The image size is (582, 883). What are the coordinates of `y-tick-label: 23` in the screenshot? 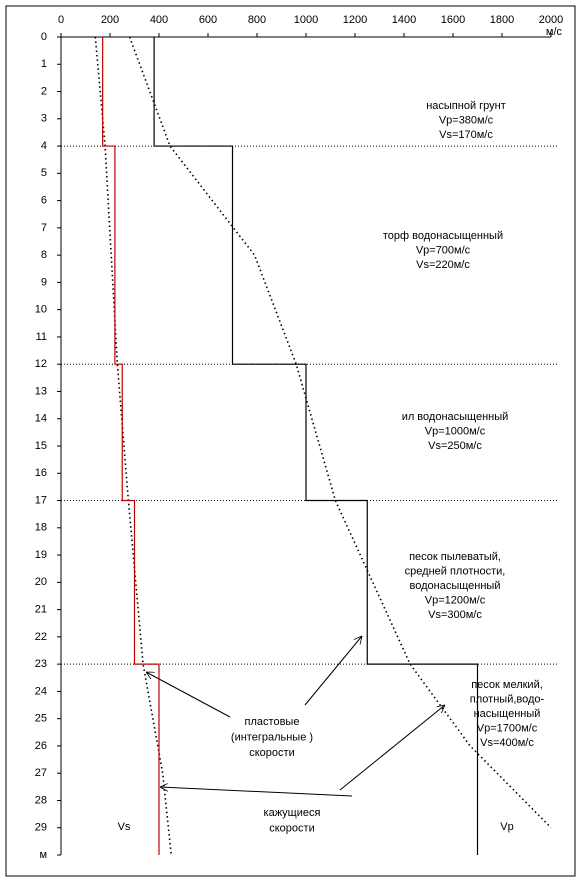 It's located at (41, 664).